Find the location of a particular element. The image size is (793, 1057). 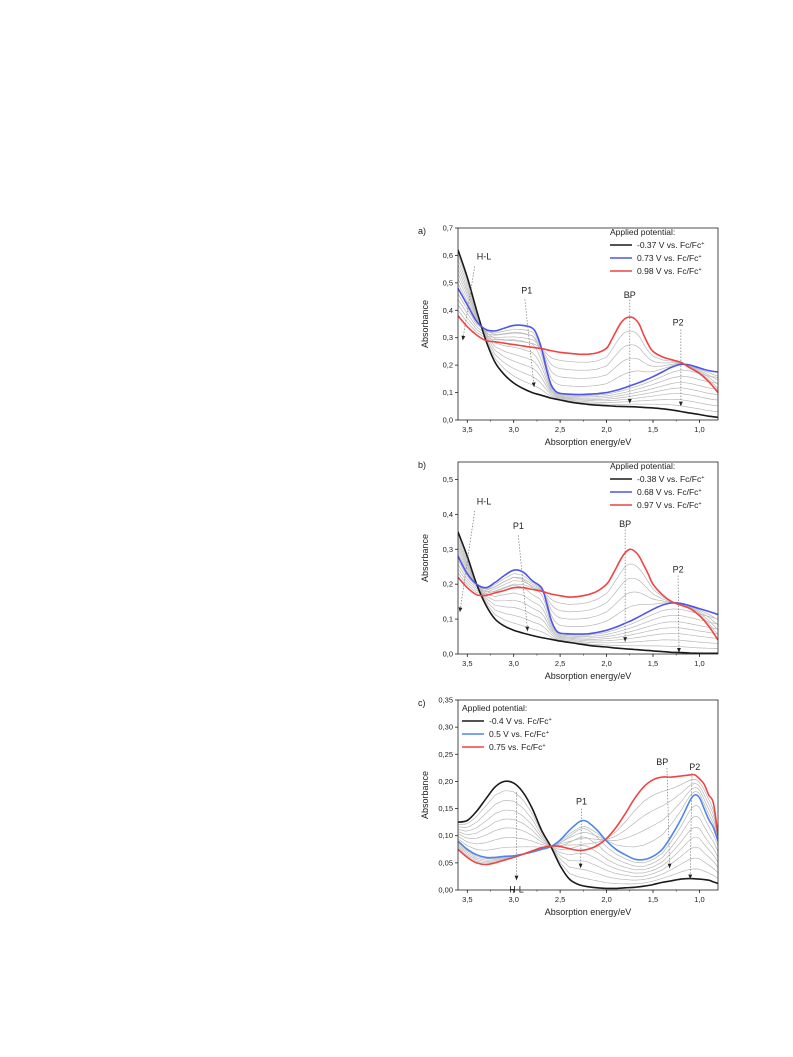

annotation-label: P1 is located at coordinates (581, 801).